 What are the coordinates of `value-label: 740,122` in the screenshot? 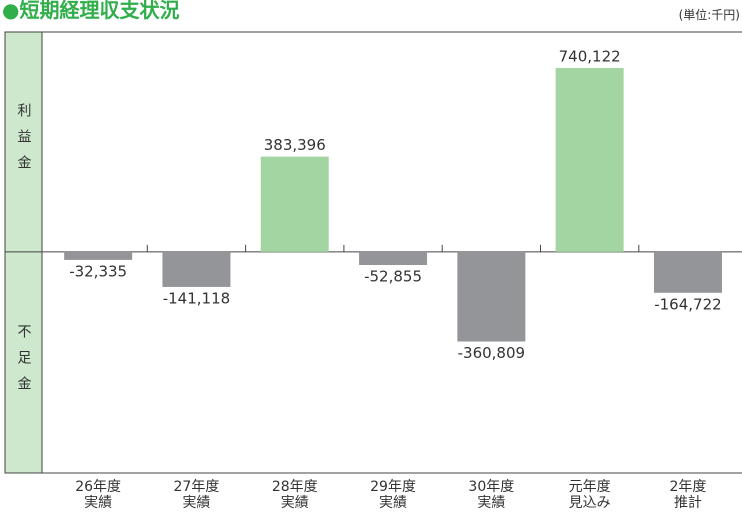 It's located at (590, 56).